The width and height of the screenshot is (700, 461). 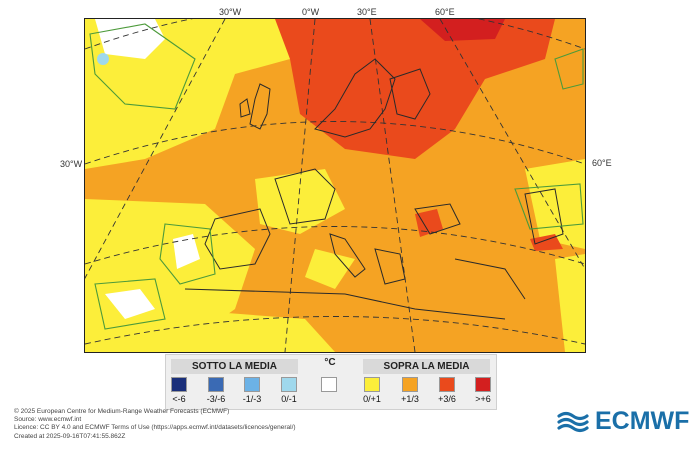 I want to click on legend-label-plus3-6: +3/6, so click(x=447, y=399).